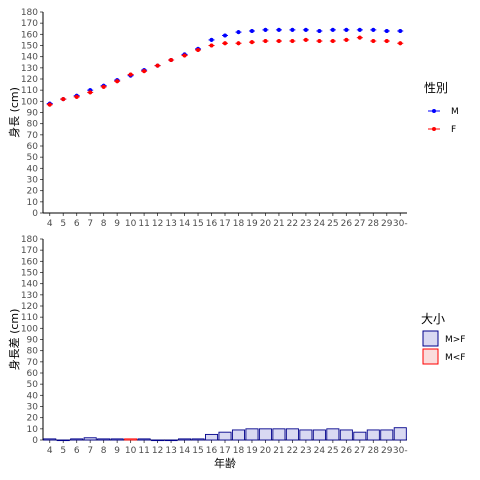 The image size is (480, 480). I want to click on x-tick-label: 26, so click(347, 451).